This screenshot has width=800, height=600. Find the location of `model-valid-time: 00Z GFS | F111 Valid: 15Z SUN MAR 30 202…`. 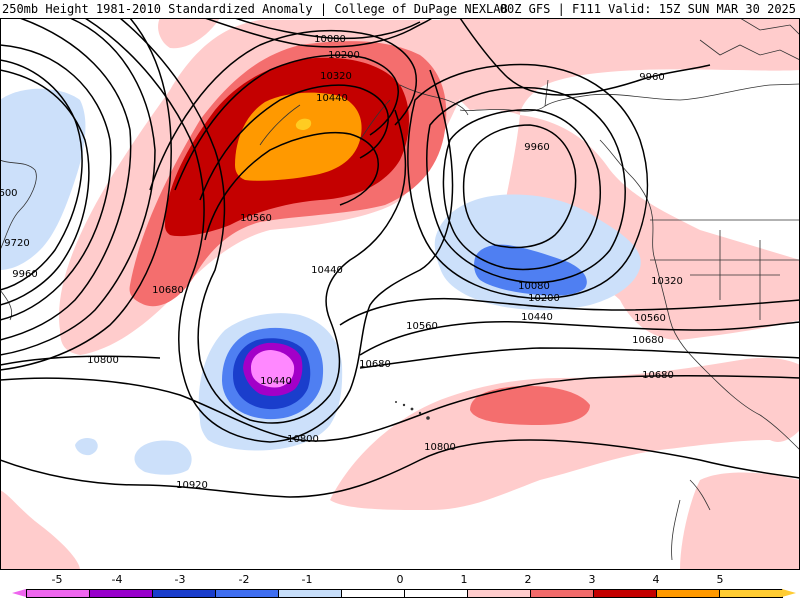

model-valid-time: 00Z GFS | F111 Valid: 15Z SUN MAR 30 202… is located at coordinates (647, 9).